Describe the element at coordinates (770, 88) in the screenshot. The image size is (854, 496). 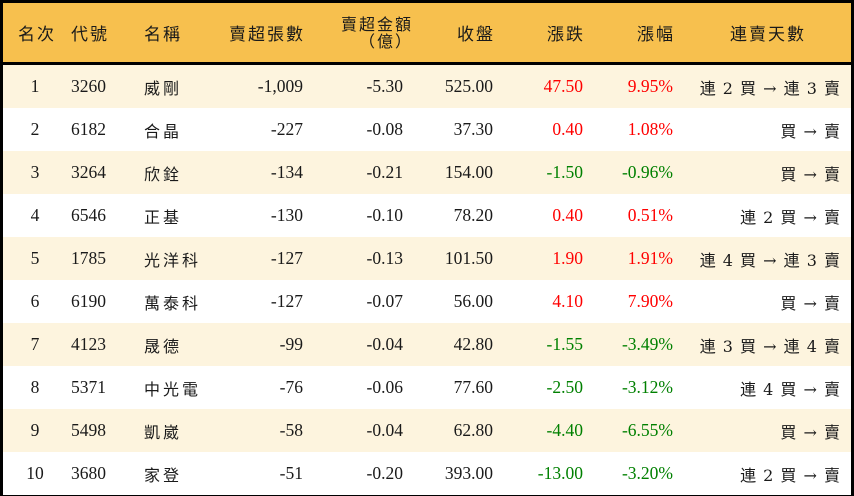
I see `streak-cell: 連 2 買 → 連 3 賣` at that location.